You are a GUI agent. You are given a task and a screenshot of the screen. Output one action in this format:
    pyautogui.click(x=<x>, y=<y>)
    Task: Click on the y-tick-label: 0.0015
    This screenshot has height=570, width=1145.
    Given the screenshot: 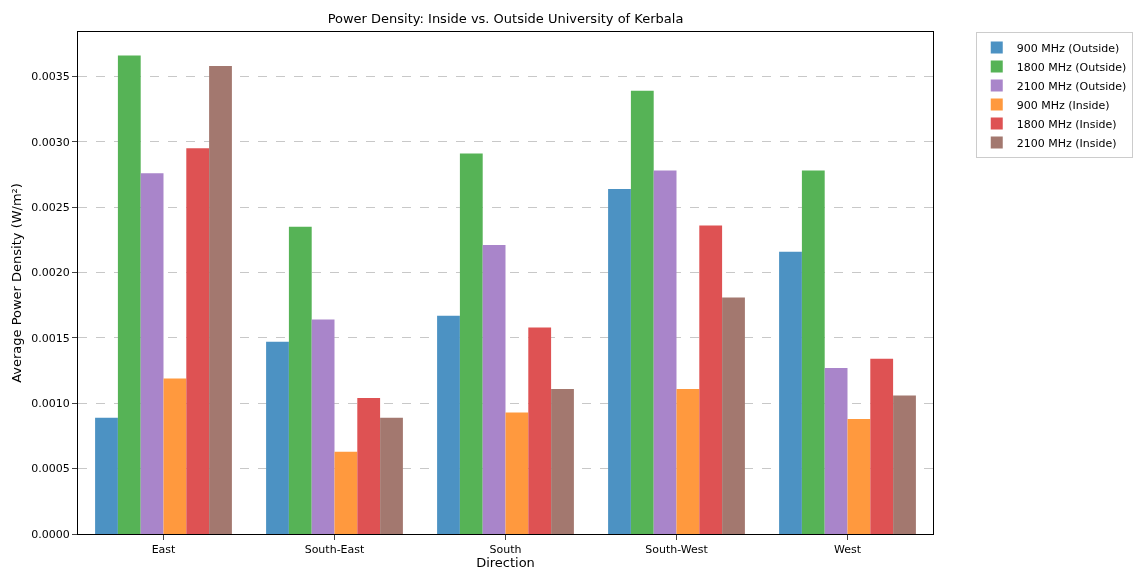 What is the action you would take?
    pyautogui.click(x=50, y=338)
    